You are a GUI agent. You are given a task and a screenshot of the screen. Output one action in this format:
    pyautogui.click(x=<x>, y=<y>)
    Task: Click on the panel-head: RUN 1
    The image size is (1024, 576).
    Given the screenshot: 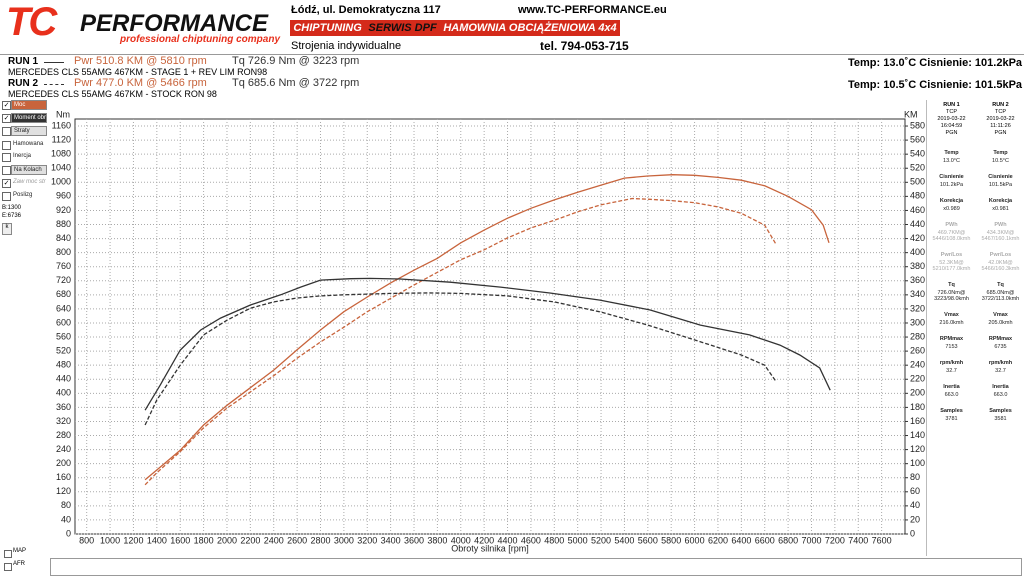 What is the action you would take?
    pyautogui.click(x=951, y=105)
    